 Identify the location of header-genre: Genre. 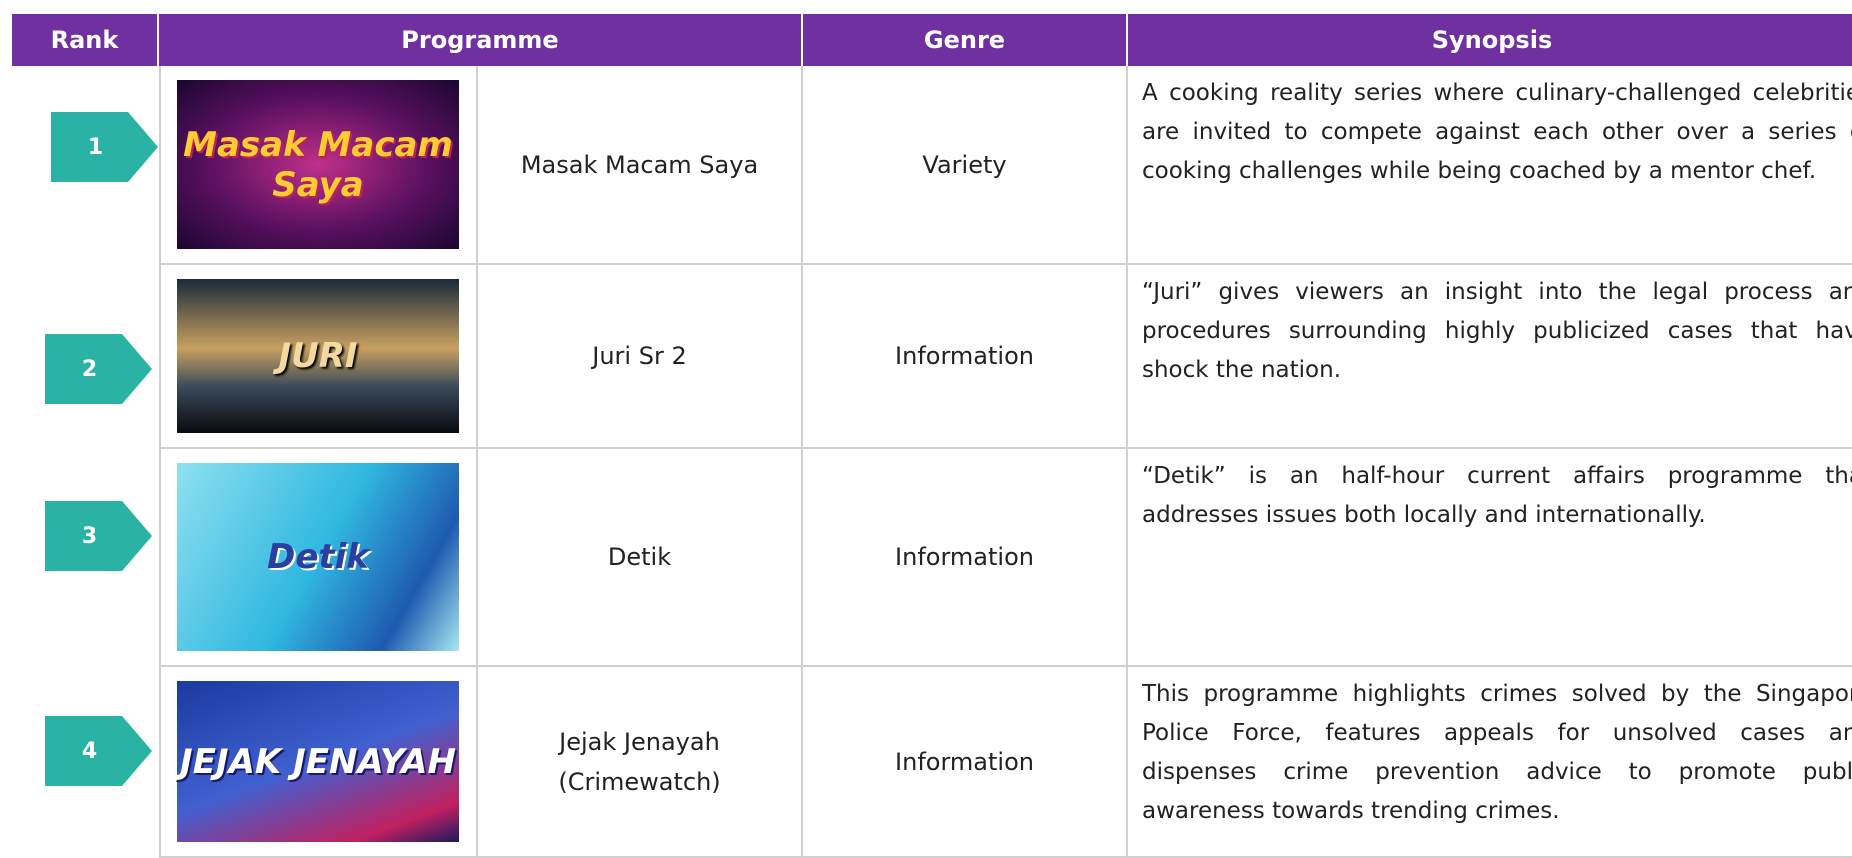
(965, 40).